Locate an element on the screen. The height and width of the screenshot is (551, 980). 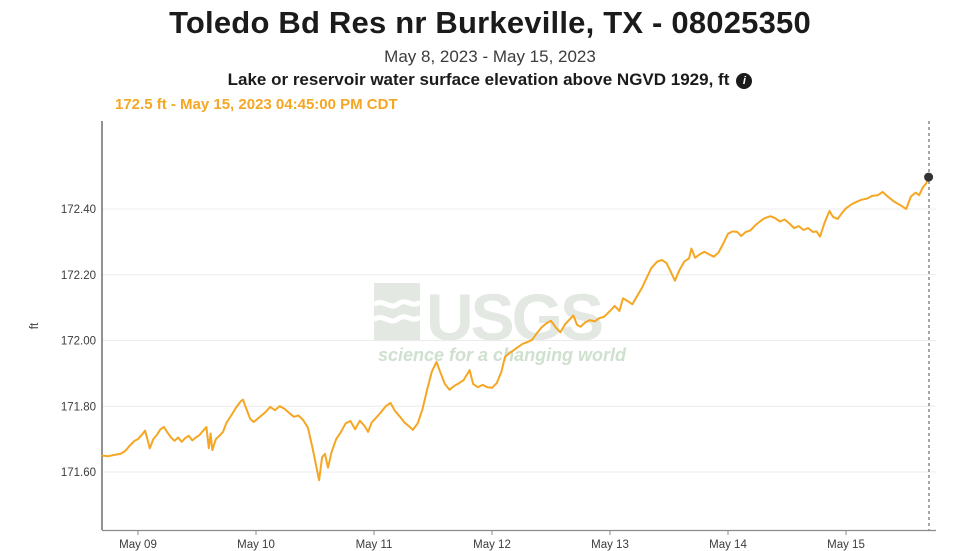
x-tick-label: May 13 is located at coordinates (610, 545).